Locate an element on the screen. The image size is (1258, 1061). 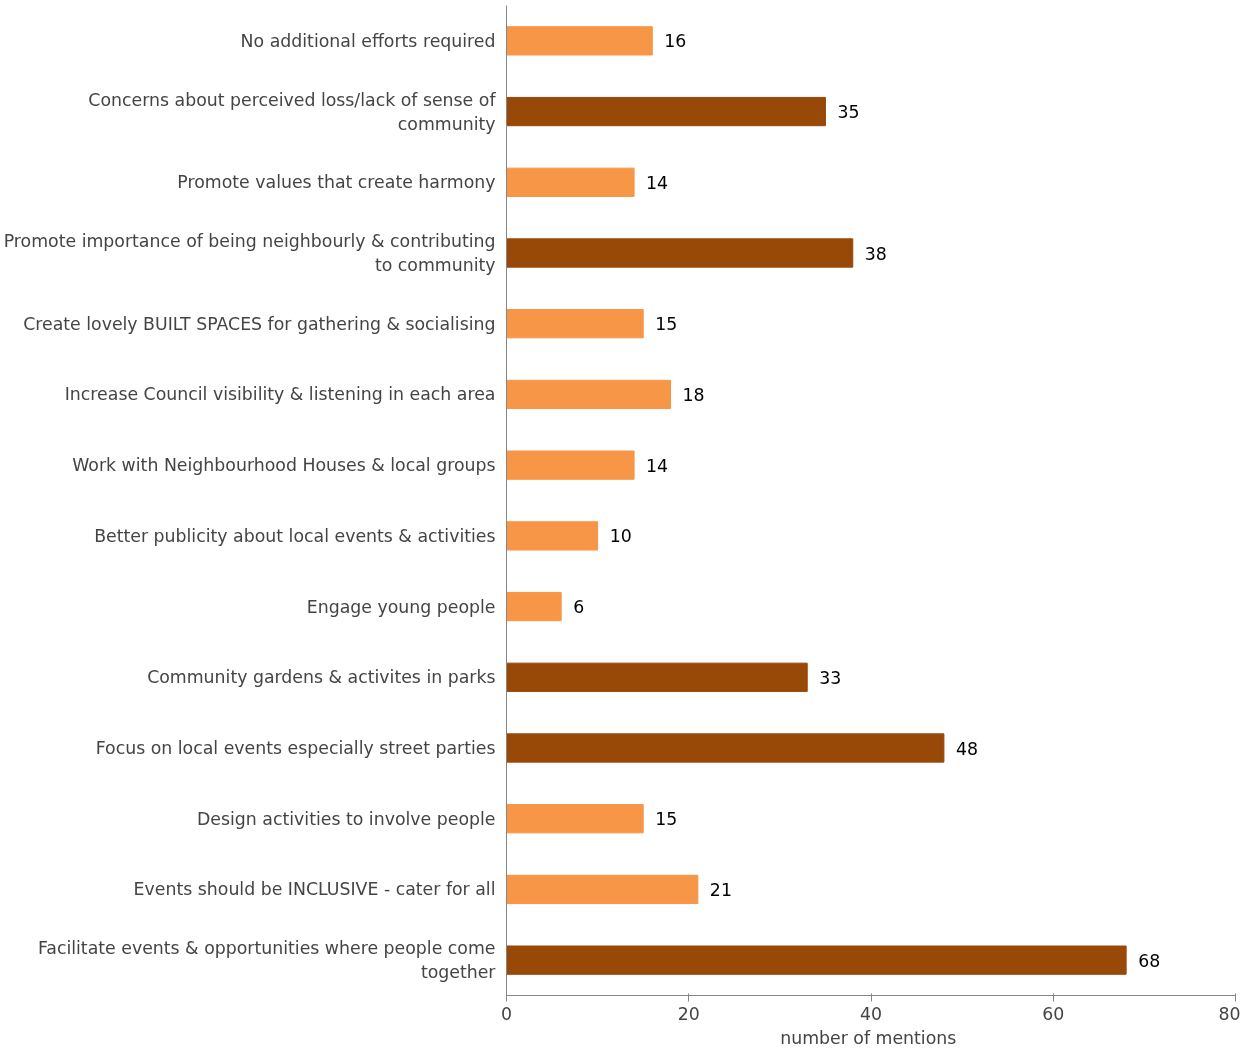
x-tick-label: 40 is located at coordinates (871, 1013).